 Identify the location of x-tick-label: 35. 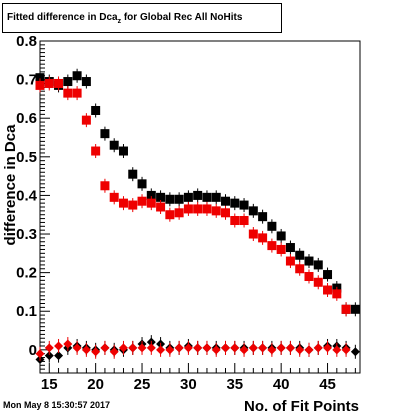
(234, 384).